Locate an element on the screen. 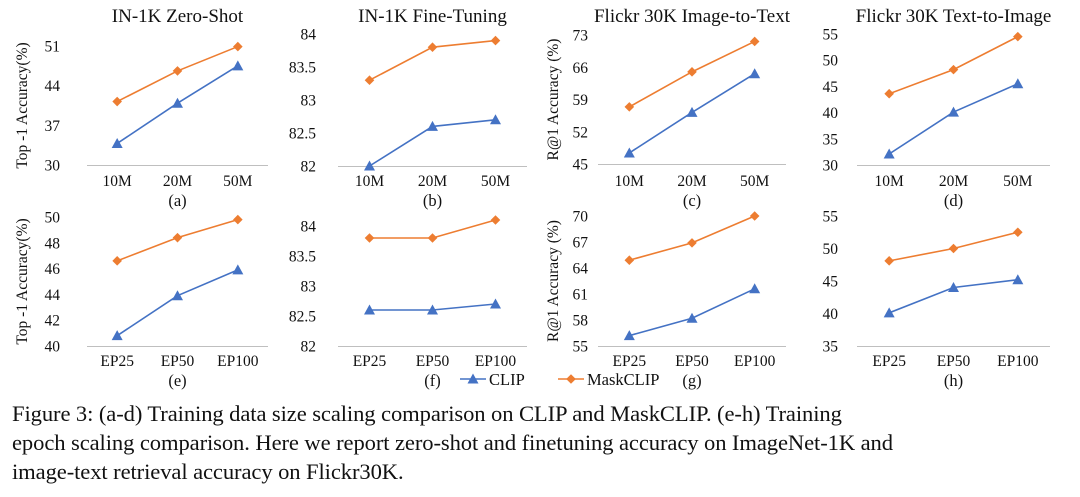  y-axis-label: Top -1 Accuracy(%) is located at coordinates (22, 281).